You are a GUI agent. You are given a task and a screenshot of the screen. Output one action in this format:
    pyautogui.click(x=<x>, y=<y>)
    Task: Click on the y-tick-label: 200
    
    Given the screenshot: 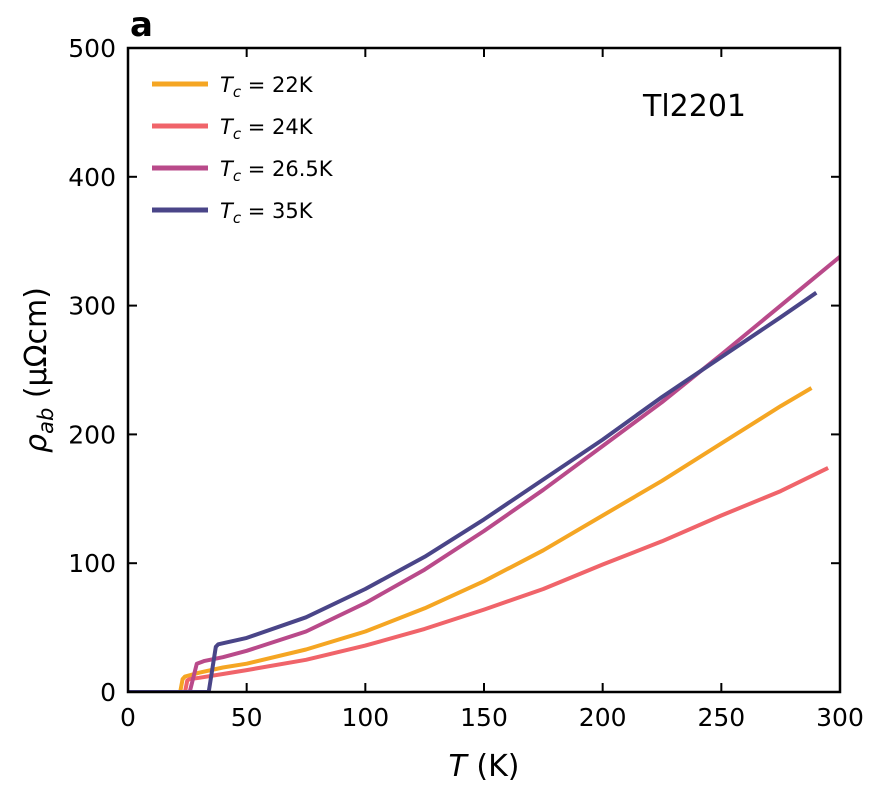 What is the action you would take?
    pyautogui.click(x=92, y=434)
    